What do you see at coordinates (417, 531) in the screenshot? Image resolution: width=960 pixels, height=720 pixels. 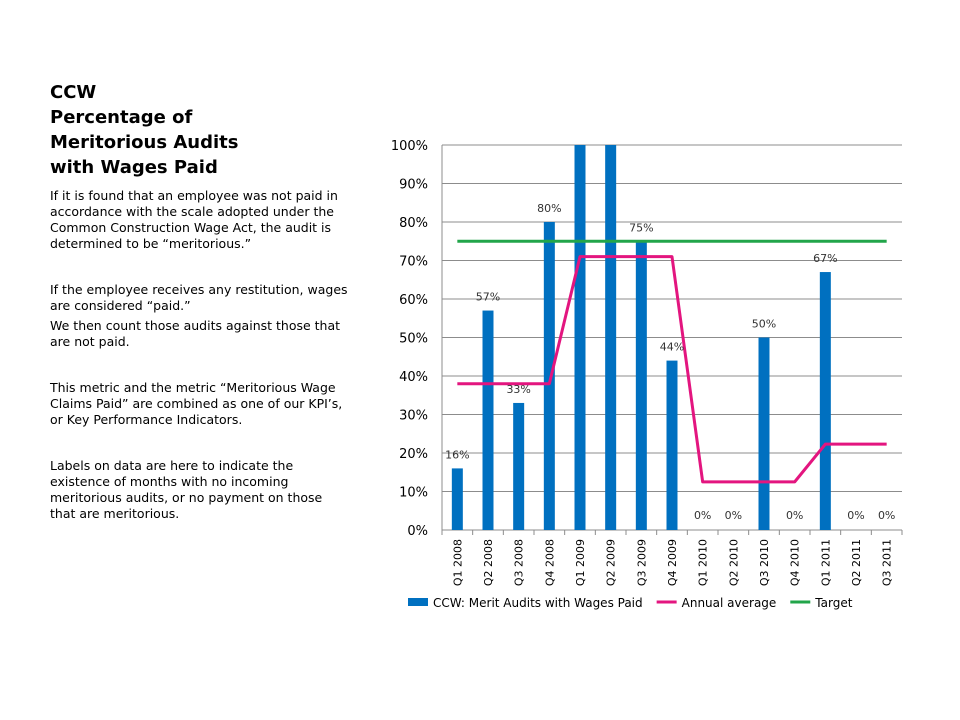 I see `y-tick-label: 0%` at bounding box center [417, 531].